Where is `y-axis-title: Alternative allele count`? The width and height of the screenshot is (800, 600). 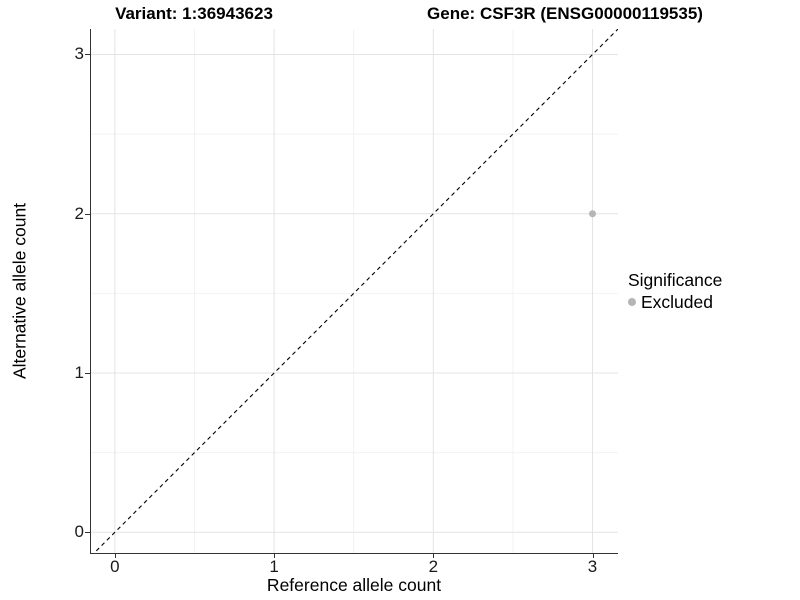
y-axis-title: Alternative allele count is located at coordinates (19, 291).